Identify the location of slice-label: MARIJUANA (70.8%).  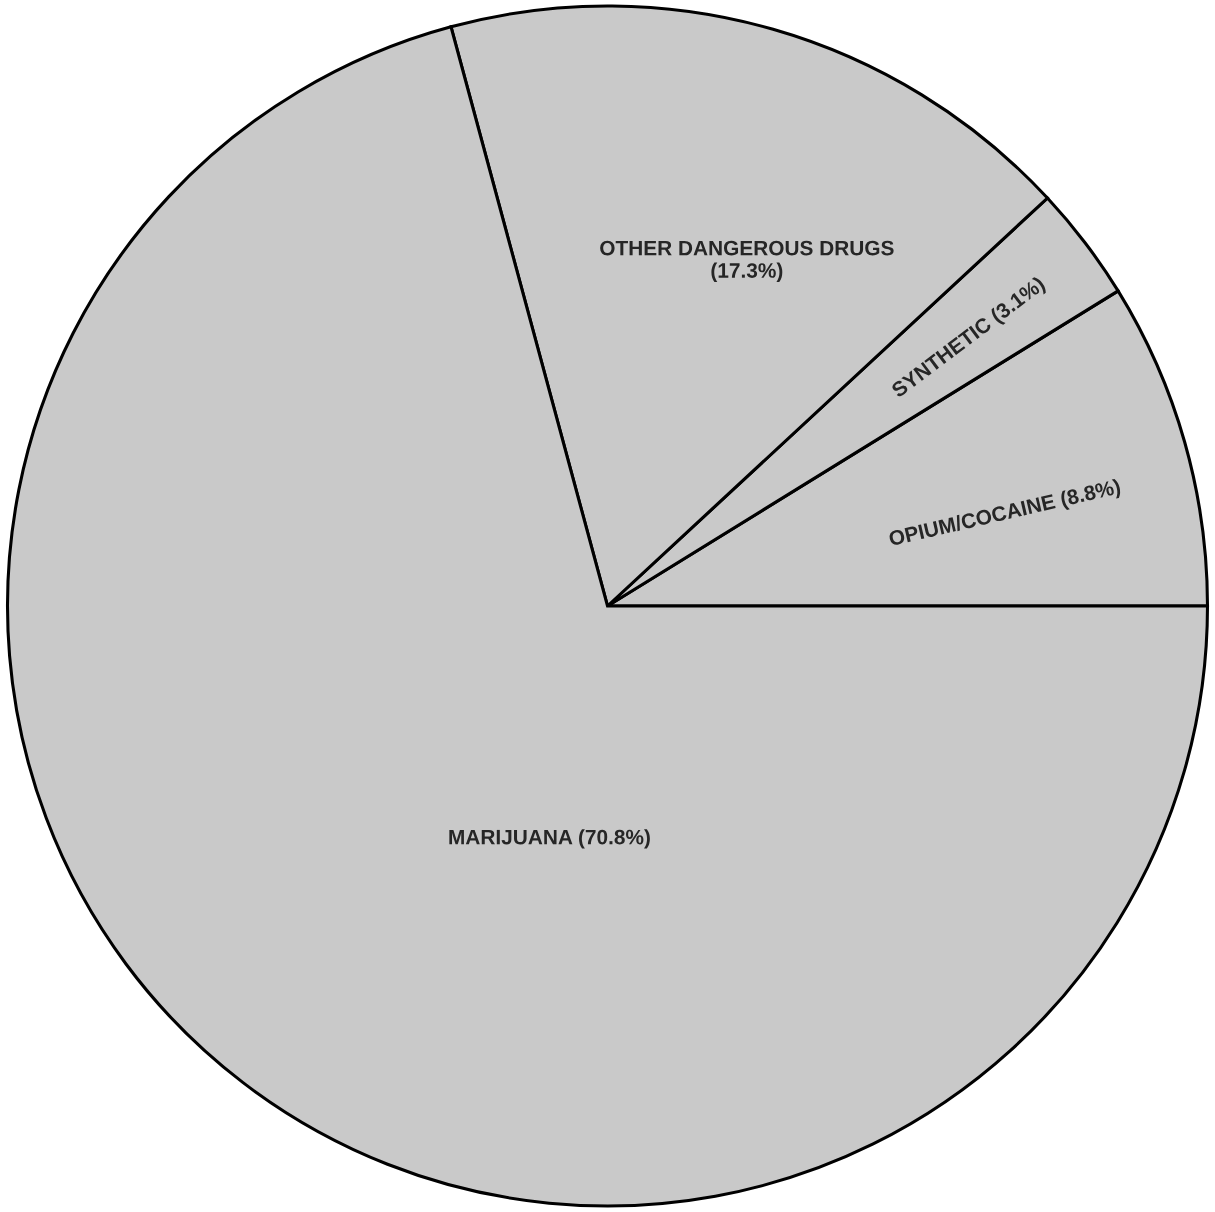
(549, 839).